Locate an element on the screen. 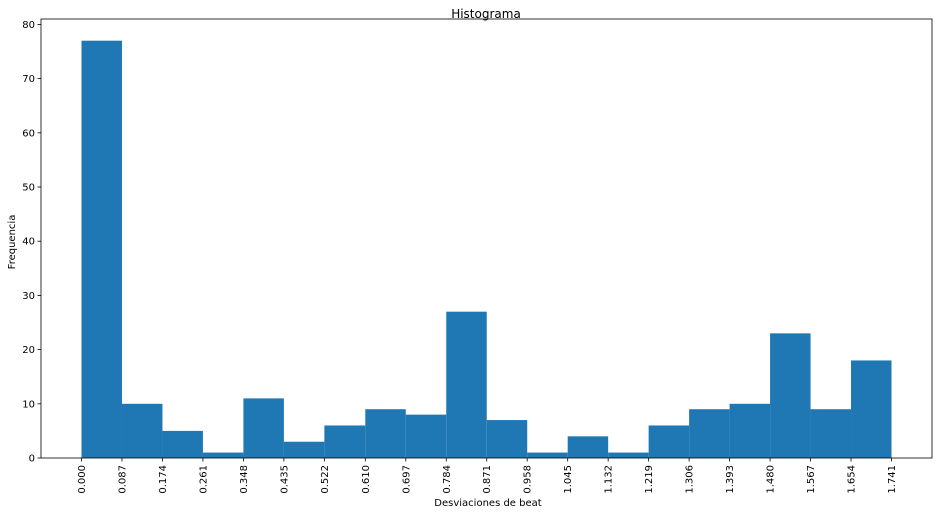  x-tick-label: 1.567 is located at coordinates (811, 479).